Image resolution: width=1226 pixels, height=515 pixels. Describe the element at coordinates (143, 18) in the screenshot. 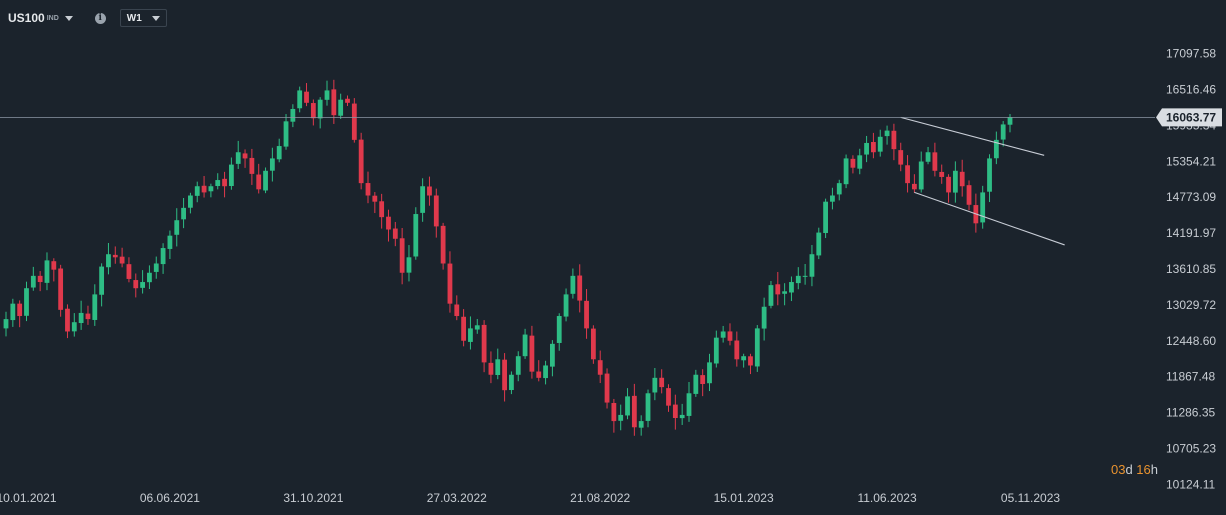

I see `timeframe-selector: W1` at that location.